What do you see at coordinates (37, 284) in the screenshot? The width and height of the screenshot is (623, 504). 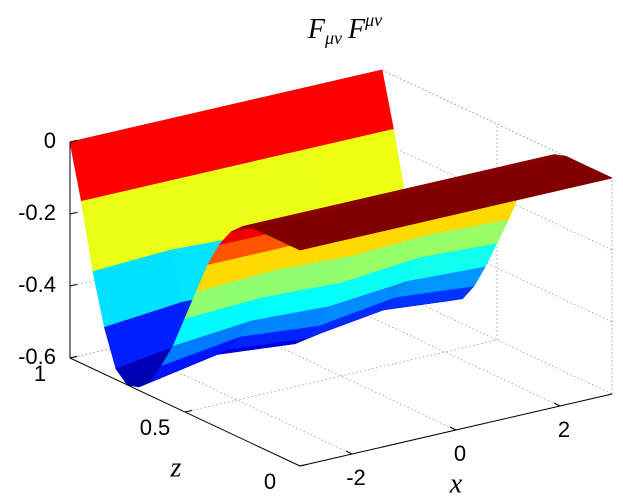 I see `z-tick-label: -0.4` at bounding box center [37, 284].